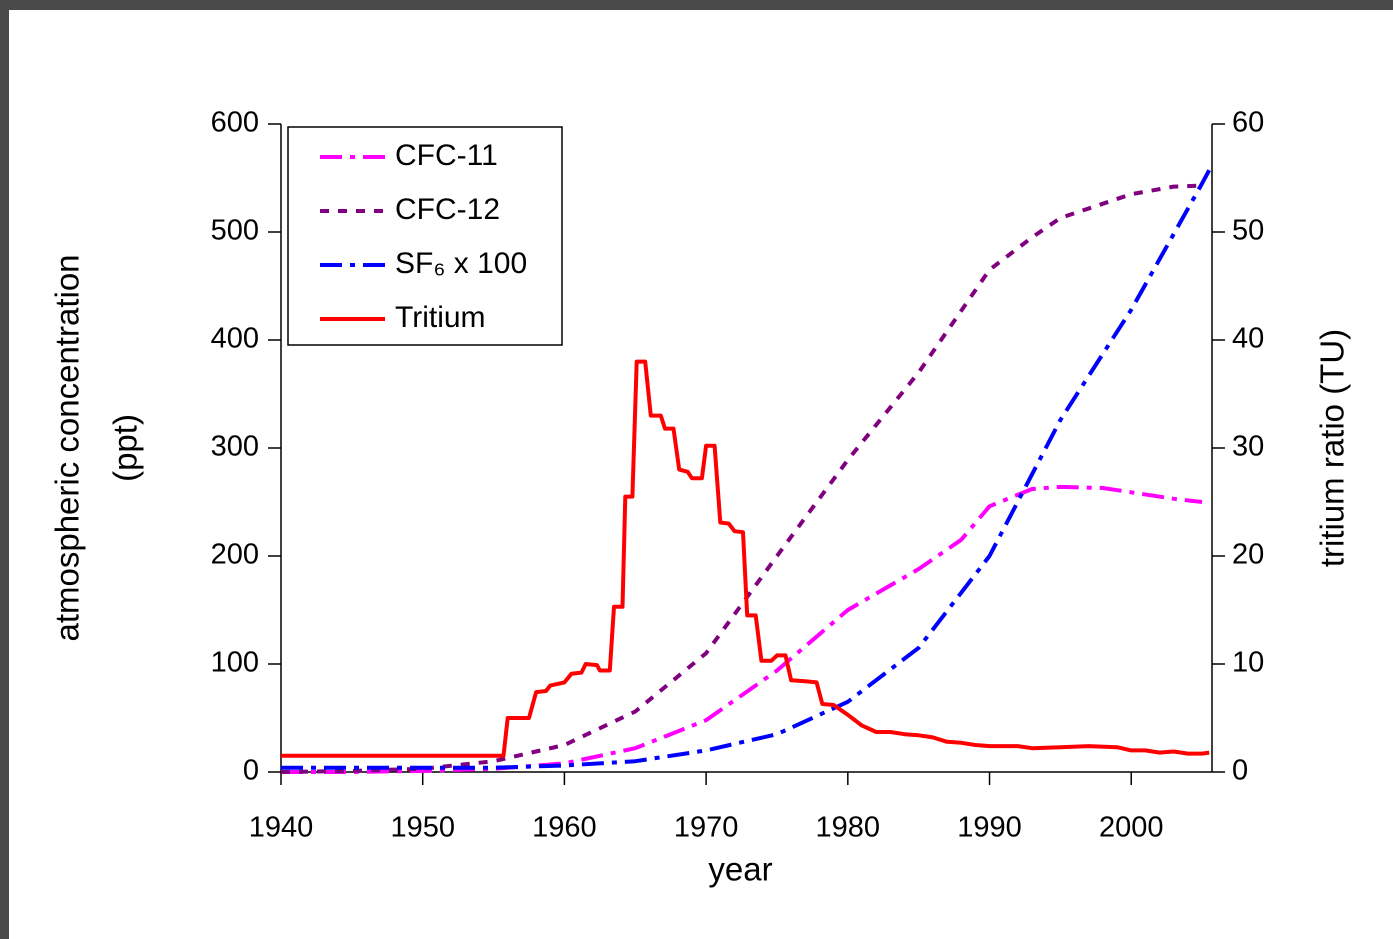  Describe the element at coordinates (125, 448) in the screenshot. I see `y-axis-label: (ppt)` at that location.